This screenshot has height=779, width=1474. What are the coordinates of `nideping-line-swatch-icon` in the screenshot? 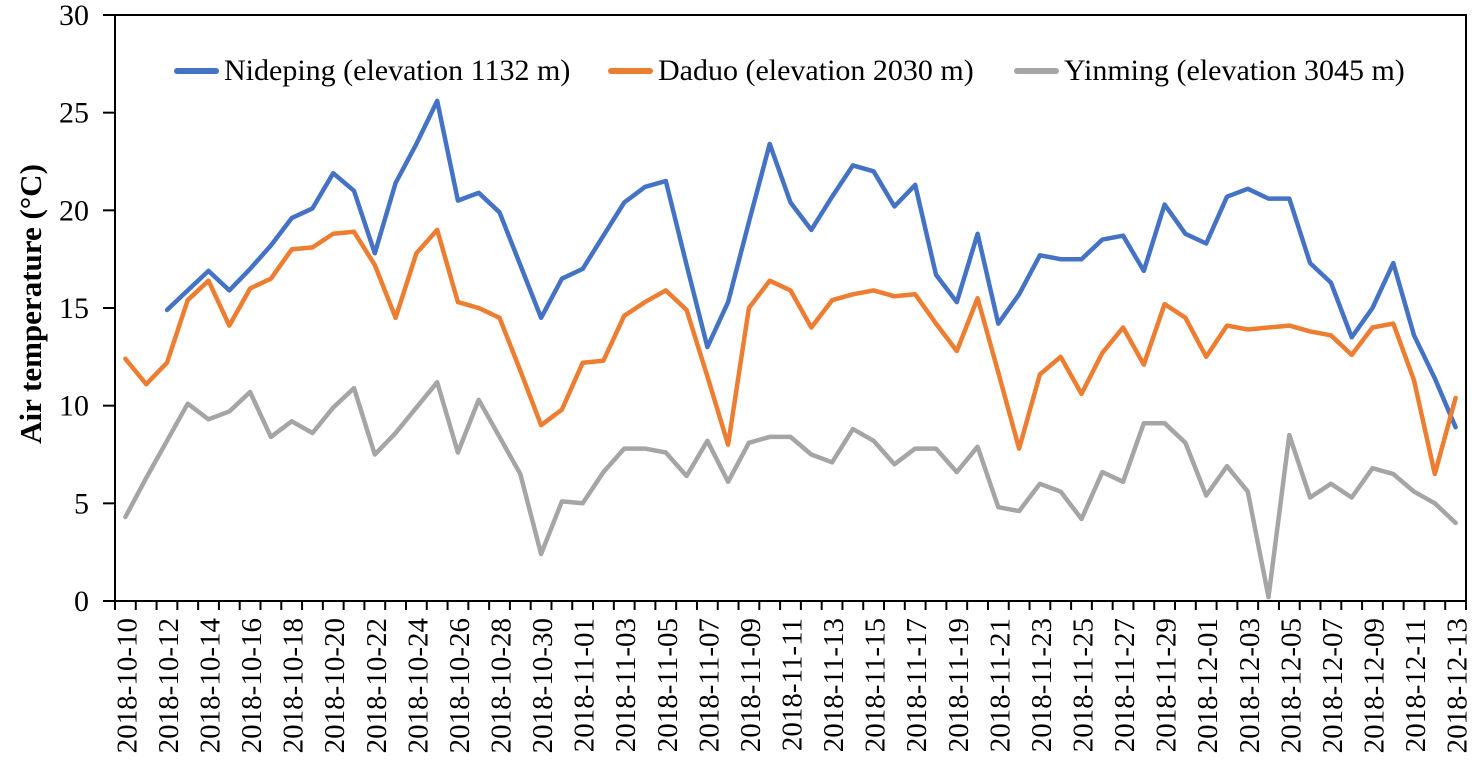 It's located at (196, 71).